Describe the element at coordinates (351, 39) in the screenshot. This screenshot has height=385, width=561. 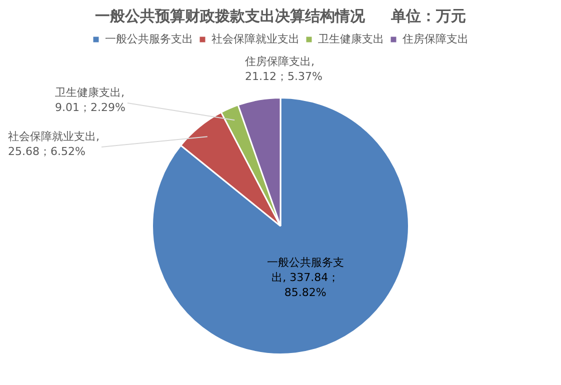
I see `legend-label: 卫生健康支出` at that location.